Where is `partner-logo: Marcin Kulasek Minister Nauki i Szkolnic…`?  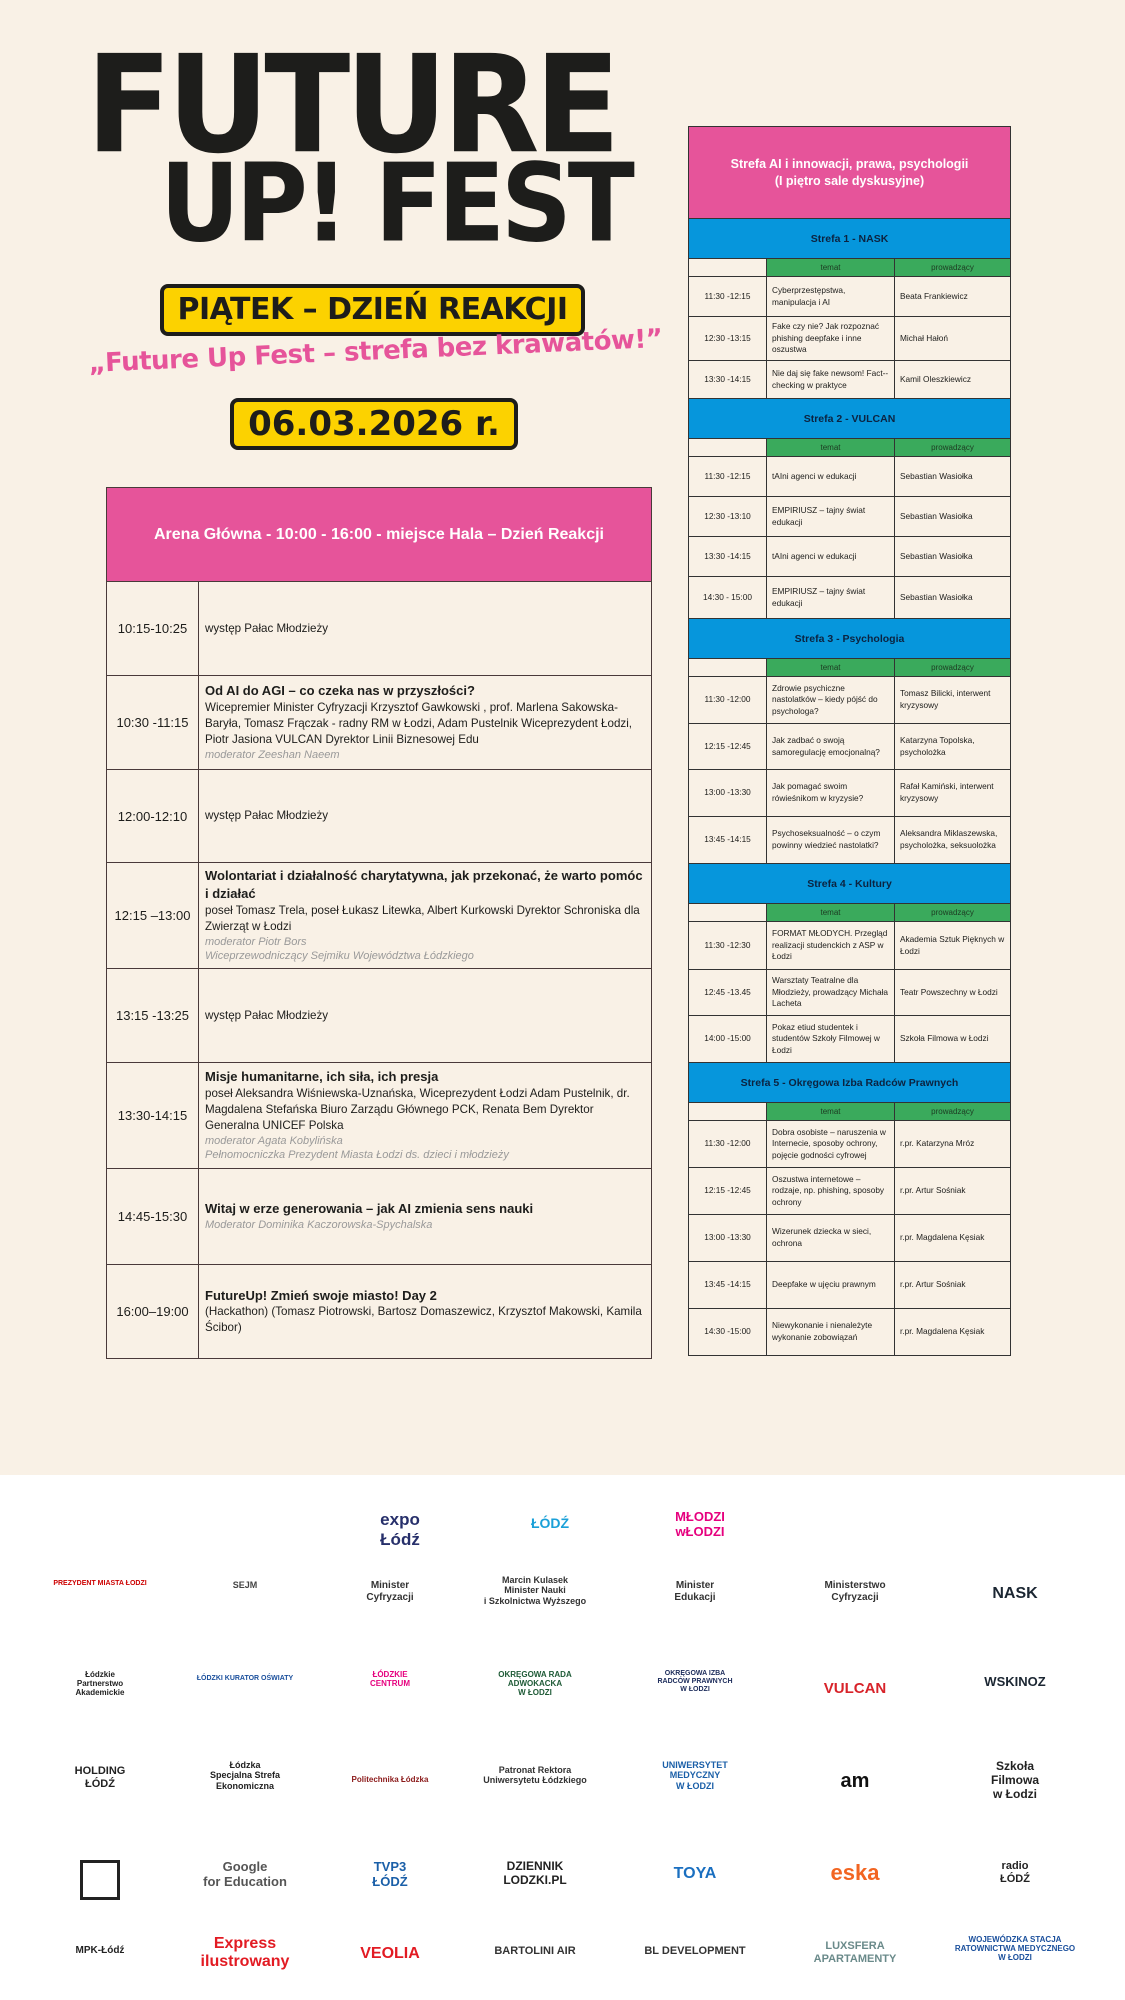 partner-logo: Marcin Kulasek Minister Nauki i Szkolnic… is located at coordinates (535, 1590).